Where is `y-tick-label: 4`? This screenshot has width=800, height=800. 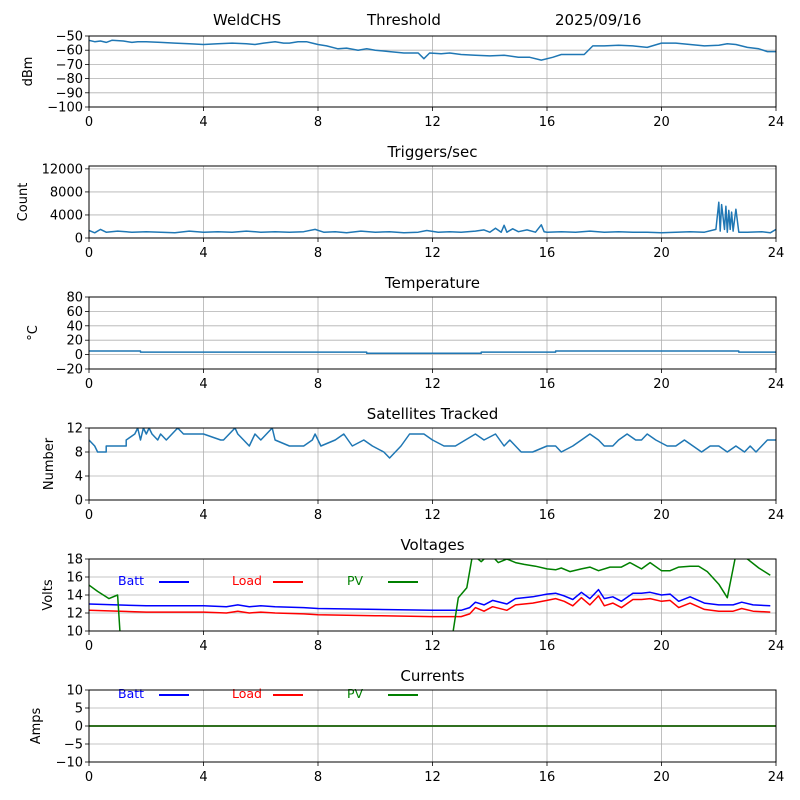
y-tick-label: 4 is located at coordinates (79, 477).